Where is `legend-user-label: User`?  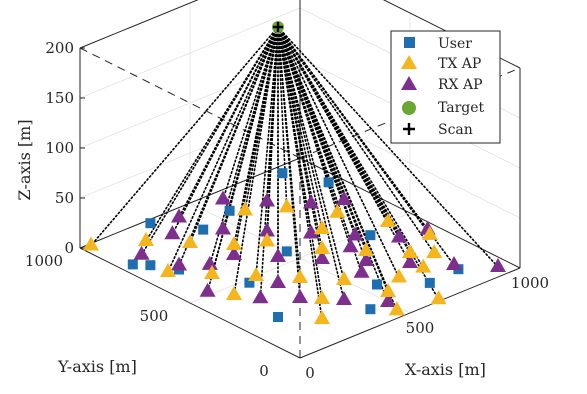
legend-user-label: User is located at coordinates (455, 44).